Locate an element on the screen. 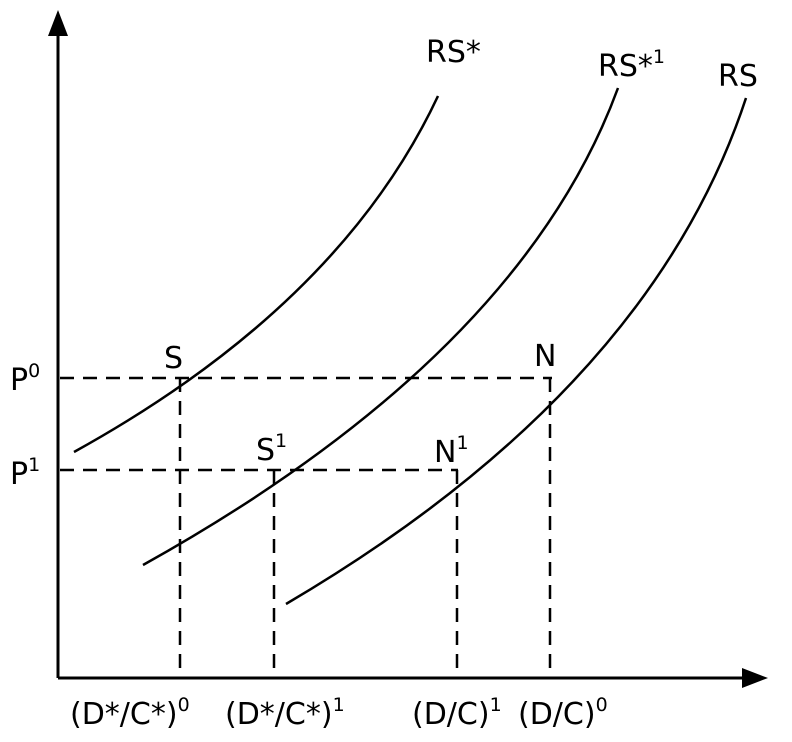  dc-star-0-label: (D*/C*)0 is located at coordinates (130, 713).